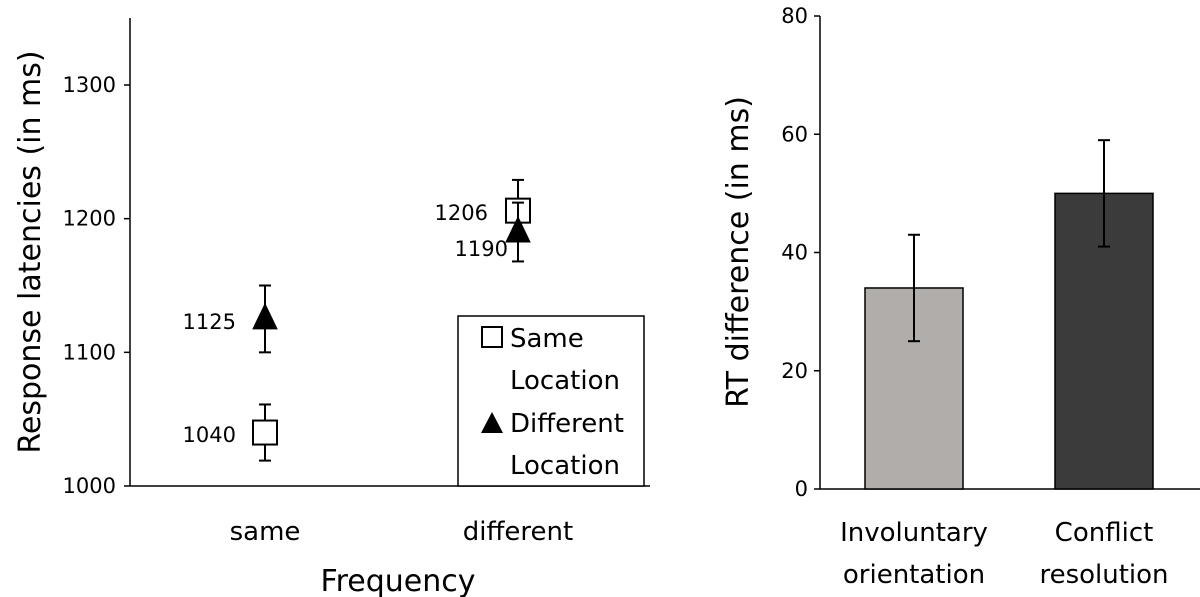  Describe the element at coordinates (481, 249) in the screenshot. I see `data-label: 1190` at that location.